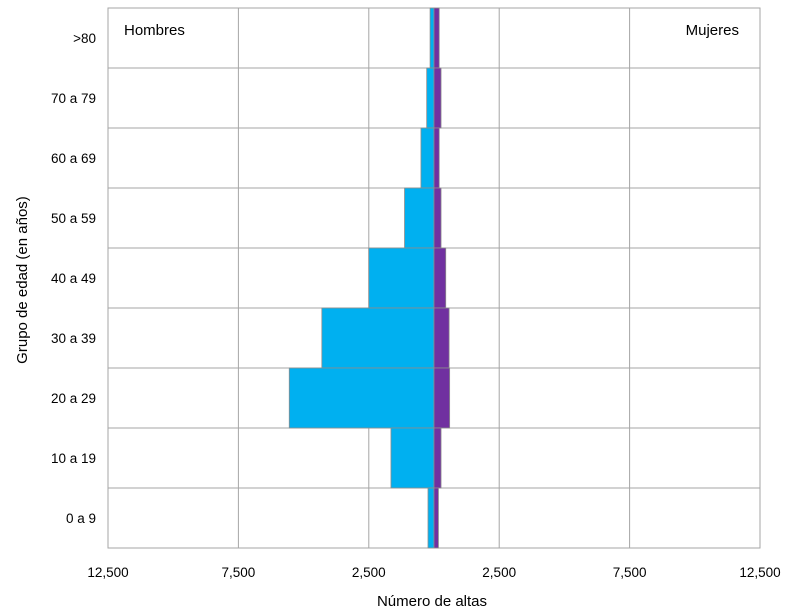 The height and width of the screenshot is (611, 785). I want to click on y-tick-label: 10 a 19, so click(73, 458).